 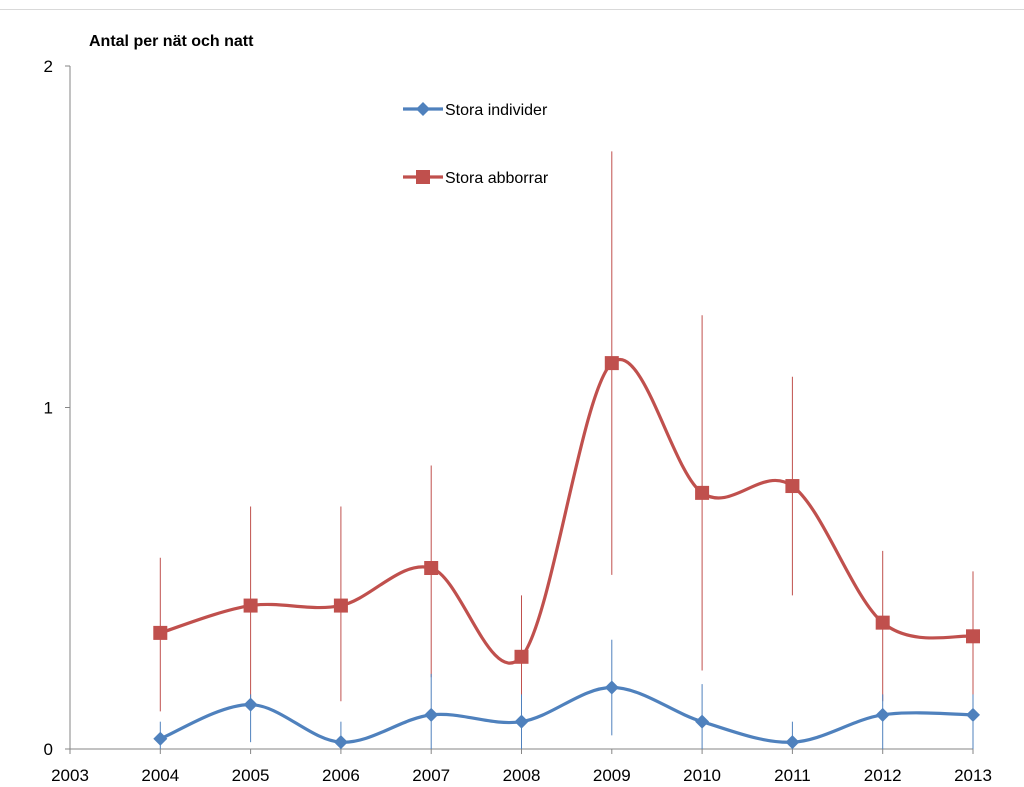 I want to click on x-tick-label: 2003, so click(x=70, y=775).